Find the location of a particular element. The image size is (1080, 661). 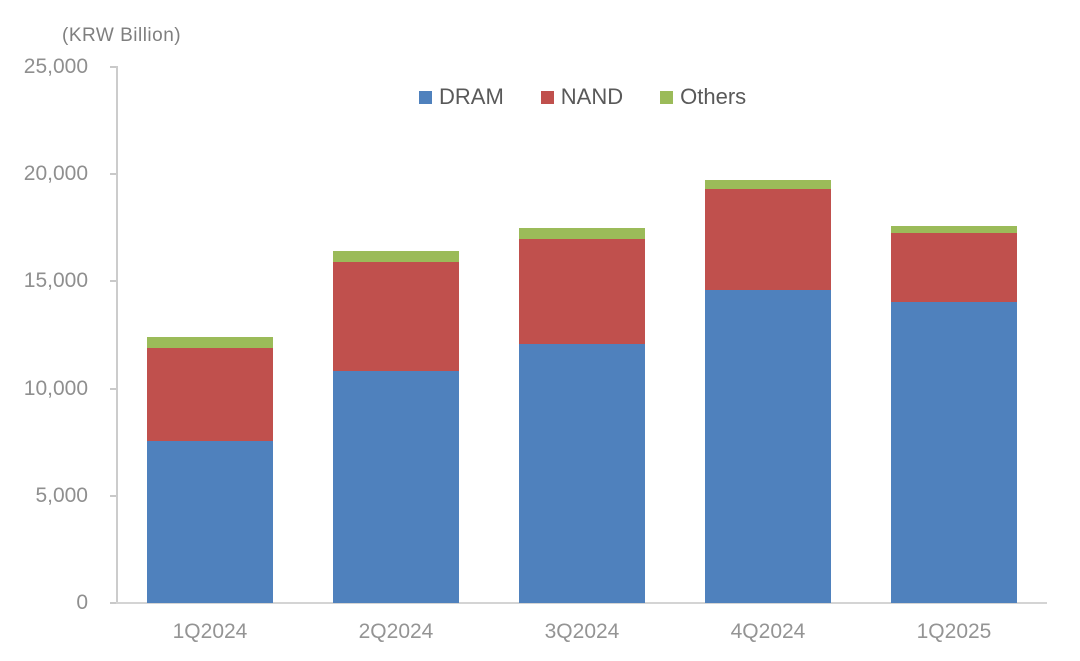

y-tick-label: 5,000 is located at coordinates (61, 495).